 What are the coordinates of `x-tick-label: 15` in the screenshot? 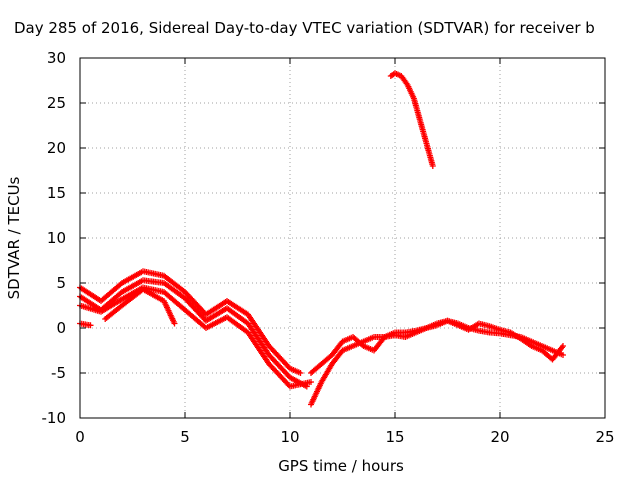 It's located at (394, 437).